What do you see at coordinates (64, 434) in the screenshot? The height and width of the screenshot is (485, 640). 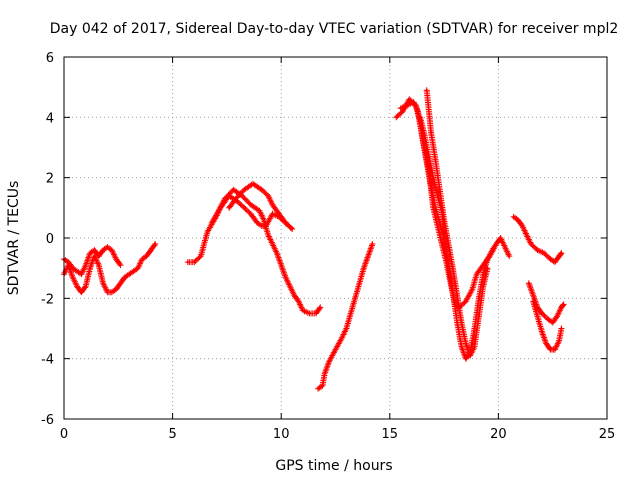 I see `x-tick-label: 0` at bounding box center [64, 434].